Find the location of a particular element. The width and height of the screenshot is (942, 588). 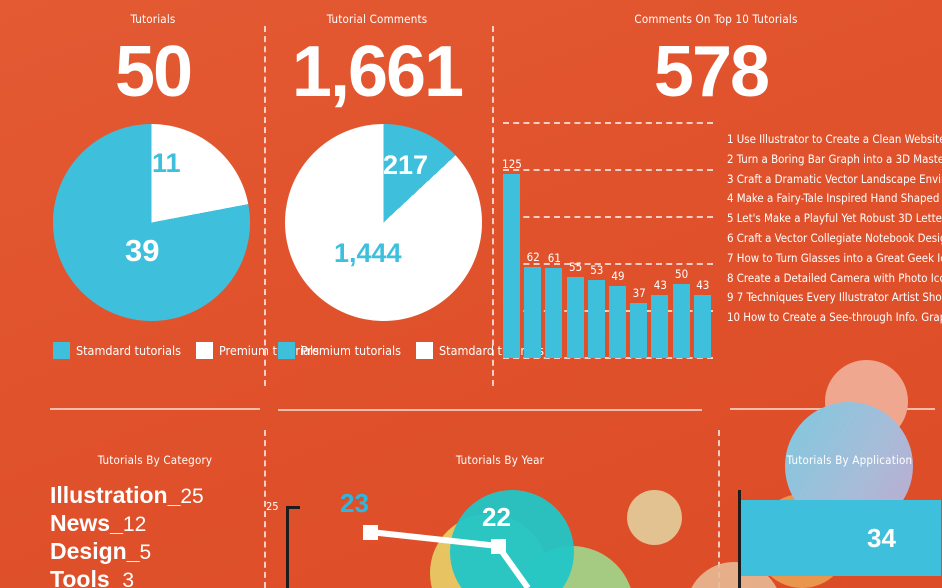

bar-columns: 125 62 61 55 53 49 37 43 50 43 is located at coordinates (607, 240).